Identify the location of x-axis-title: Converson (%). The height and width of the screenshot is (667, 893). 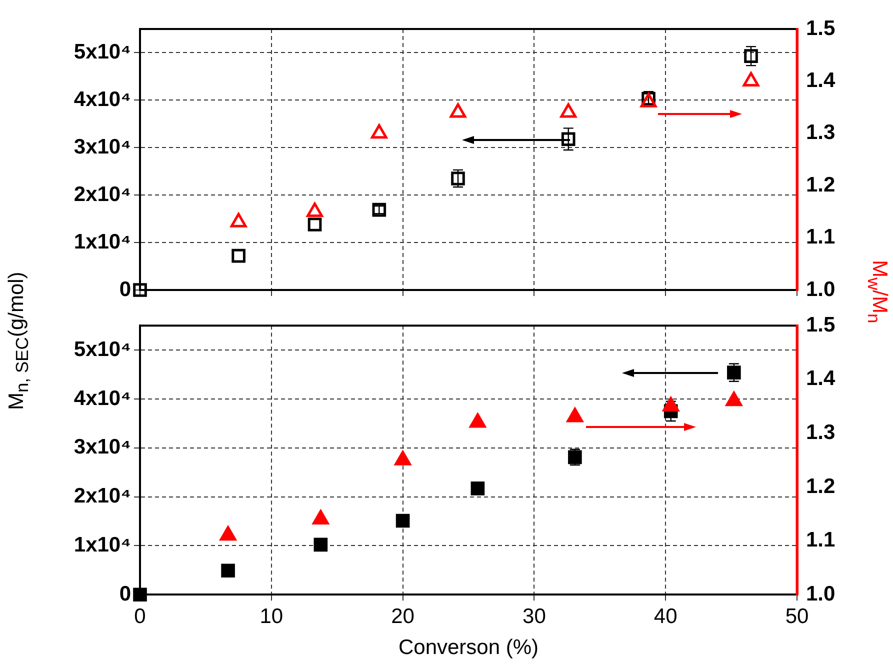
(468, 648).